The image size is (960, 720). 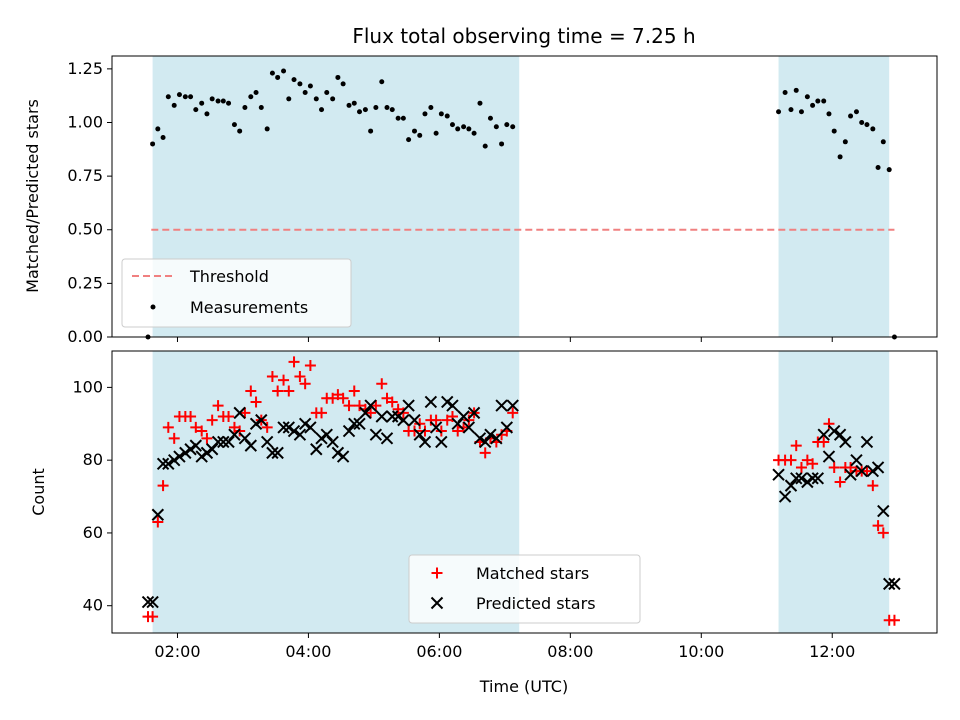 What do you see at coordinates (85, 68) in the screenshot?
I see `top-y-tick-label: 1.25` at bounding box center [85, 68].